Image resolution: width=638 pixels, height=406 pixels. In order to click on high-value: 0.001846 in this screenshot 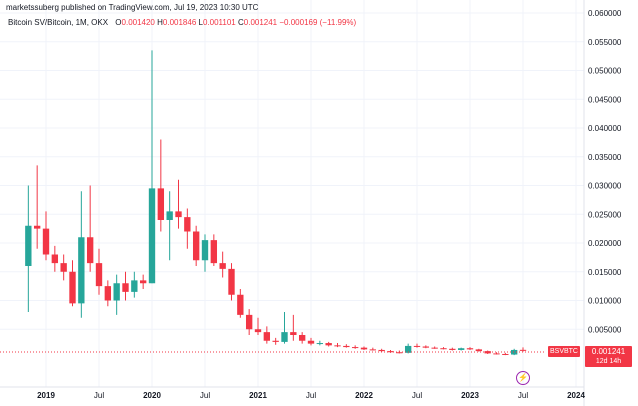, I will do `click(179, 22)`.